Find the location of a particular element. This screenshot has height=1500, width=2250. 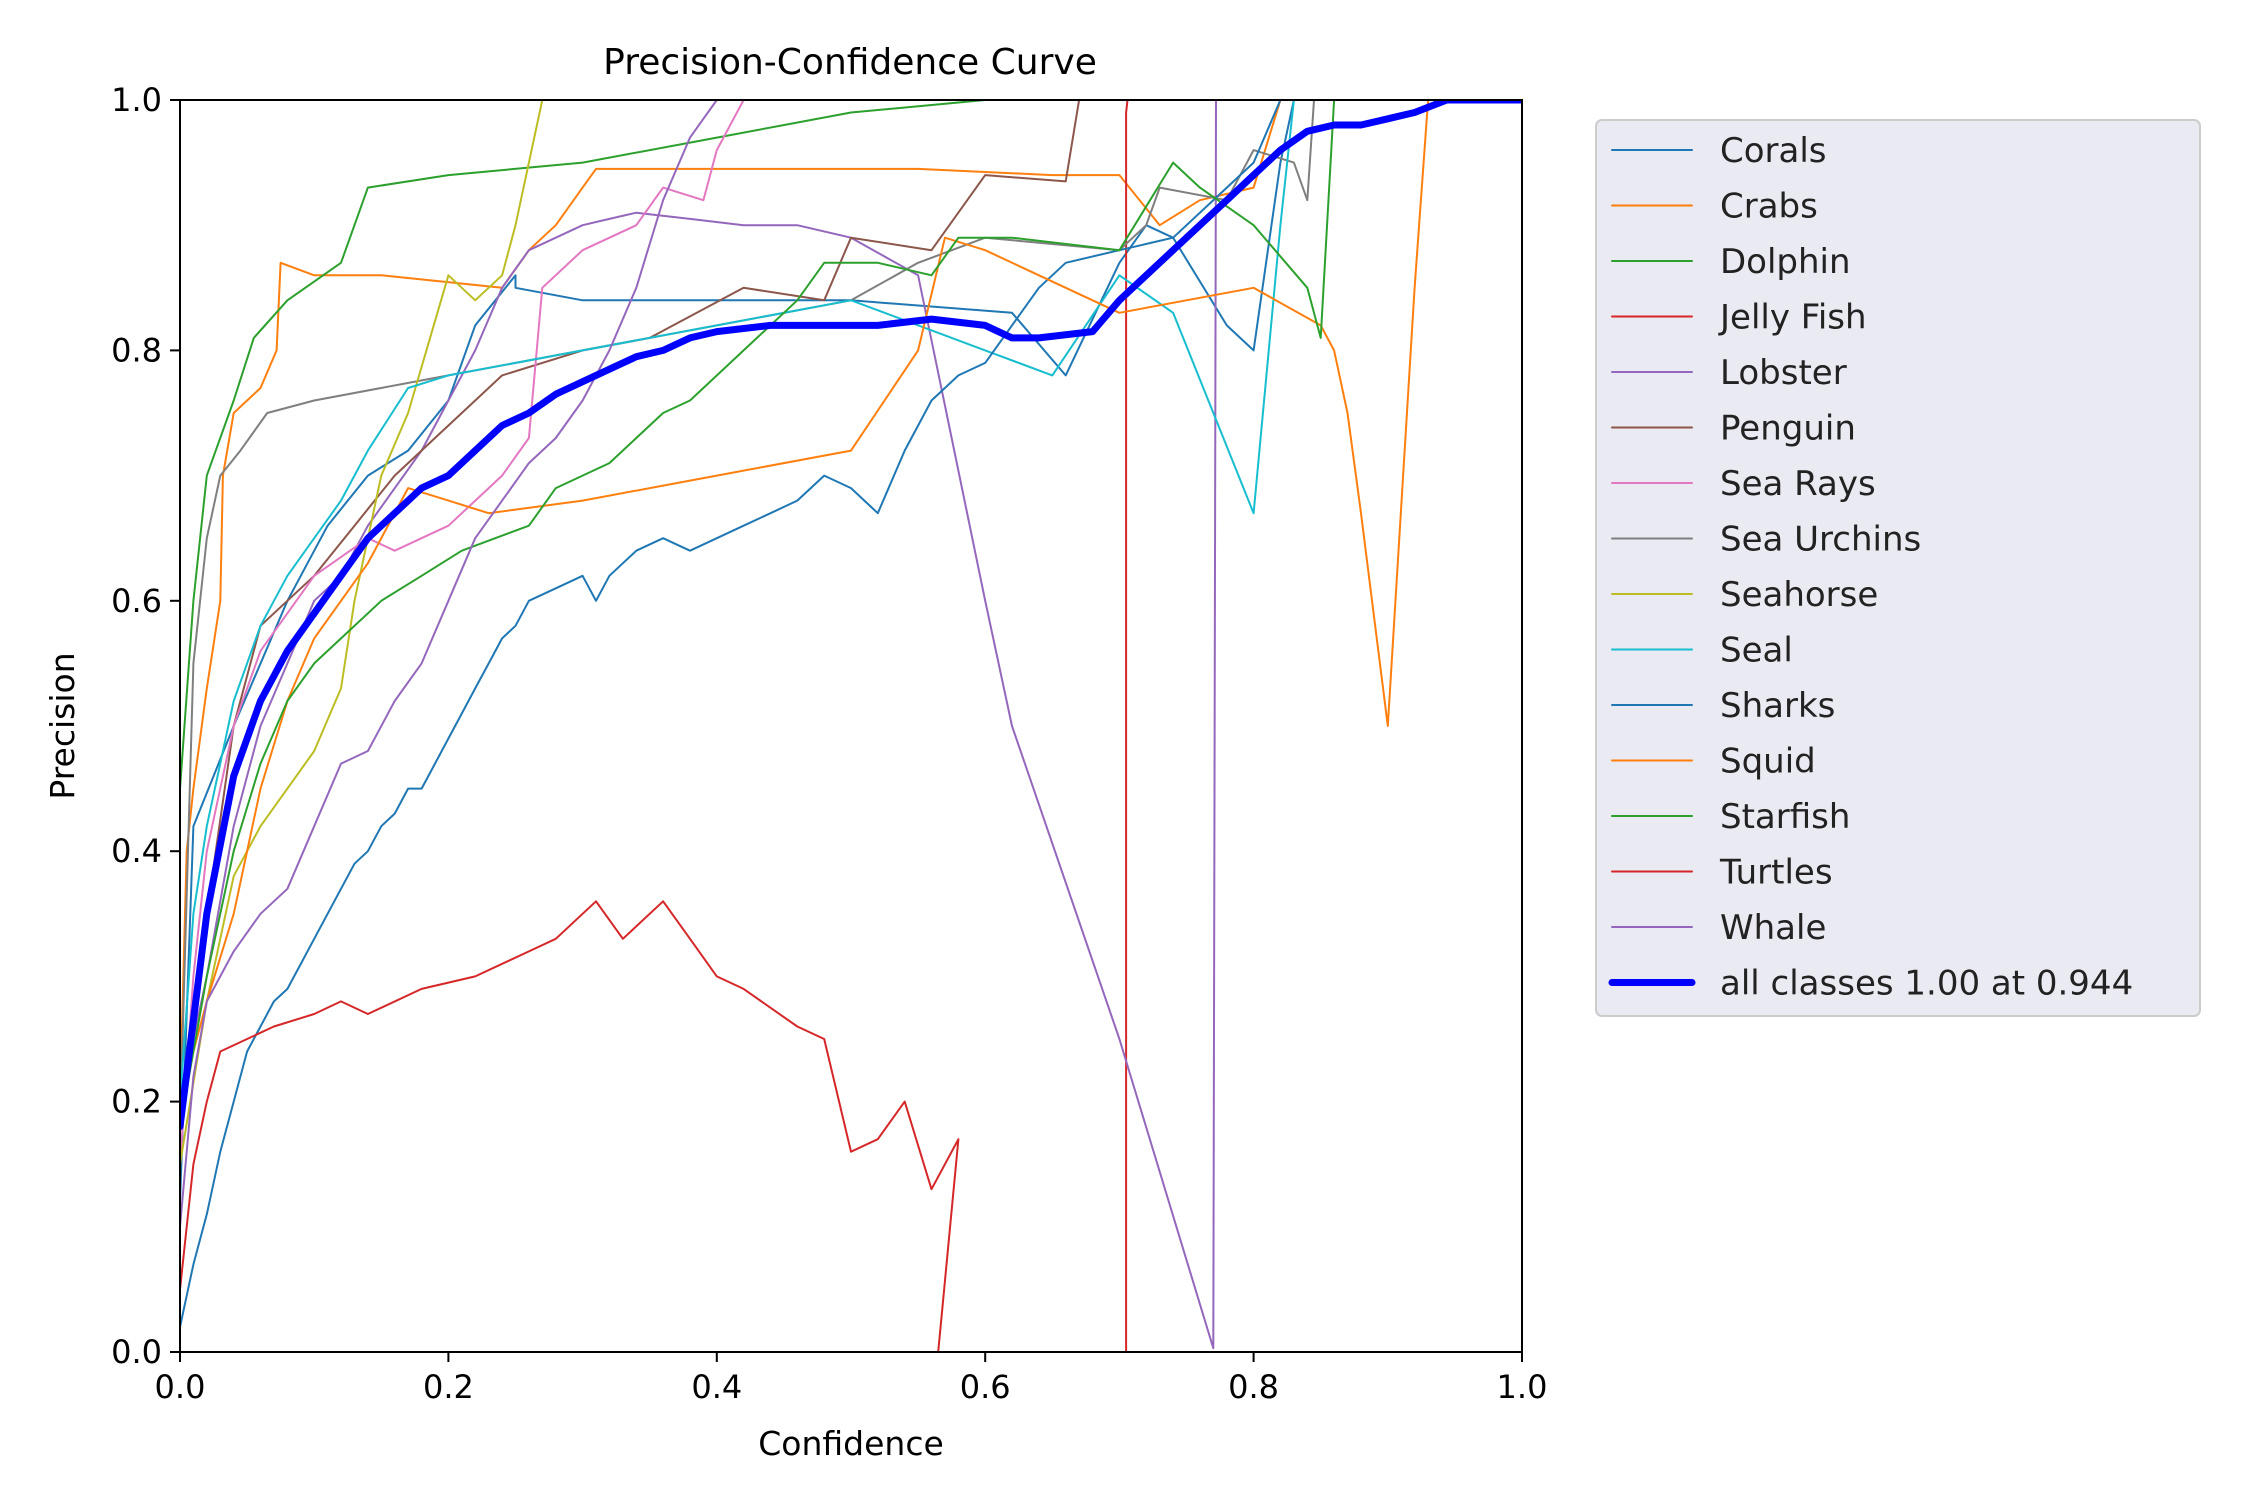

legend-label: Dolphin is located at coordinates (1785, 262).